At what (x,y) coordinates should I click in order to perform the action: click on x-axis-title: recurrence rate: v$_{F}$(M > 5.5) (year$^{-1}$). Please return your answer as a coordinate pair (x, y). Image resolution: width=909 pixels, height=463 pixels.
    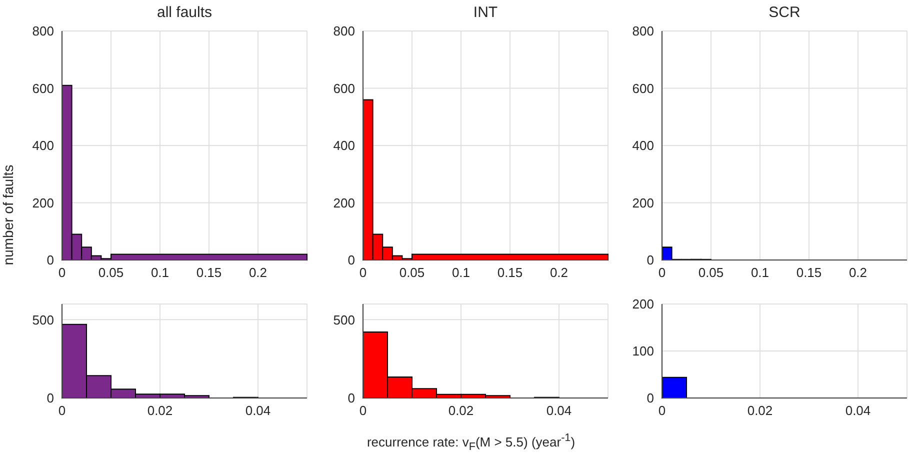
    Looking at the image, I should click on (471, 442).